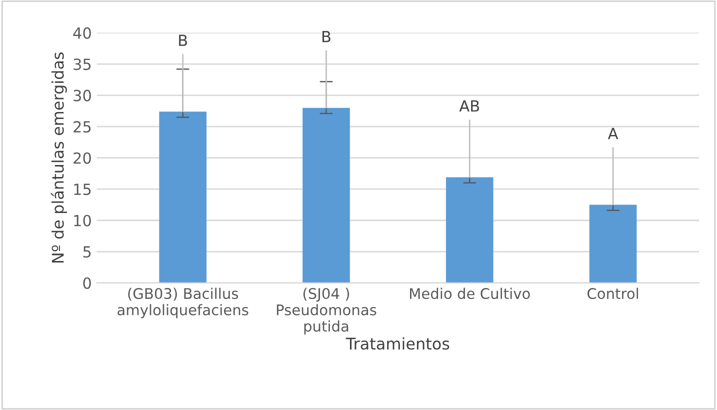  Describe the element at coordinates (82, 158) in the screenshot. I see `y-tick-label: 20` at that location.